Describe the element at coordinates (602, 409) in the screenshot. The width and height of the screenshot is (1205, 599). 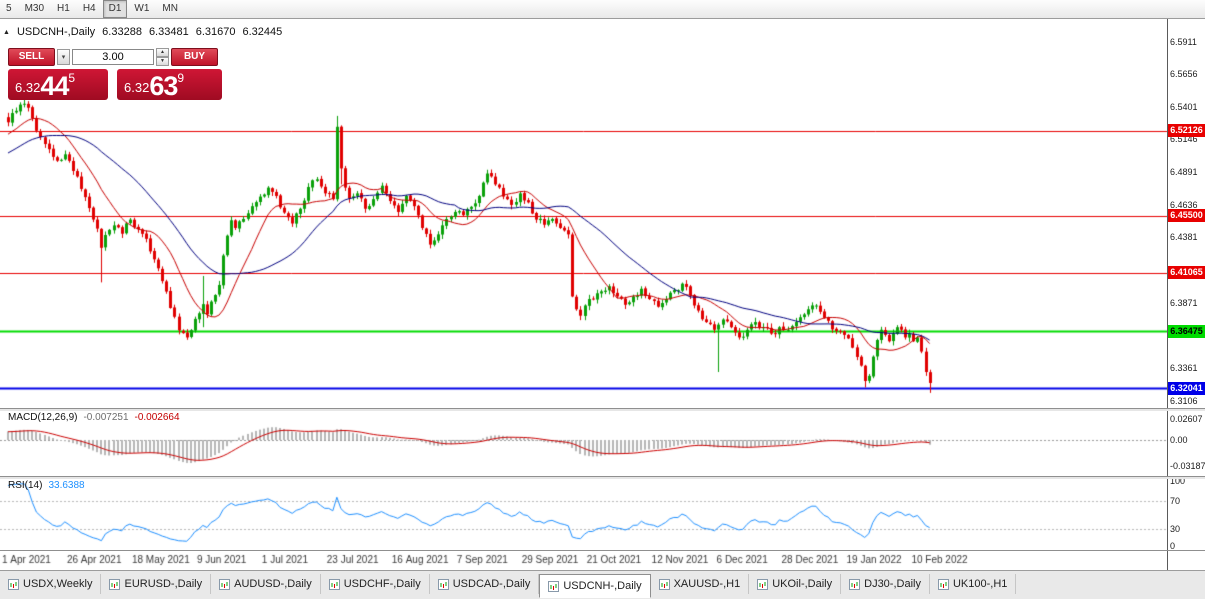
I see `panel-splitter-macd` at that location.